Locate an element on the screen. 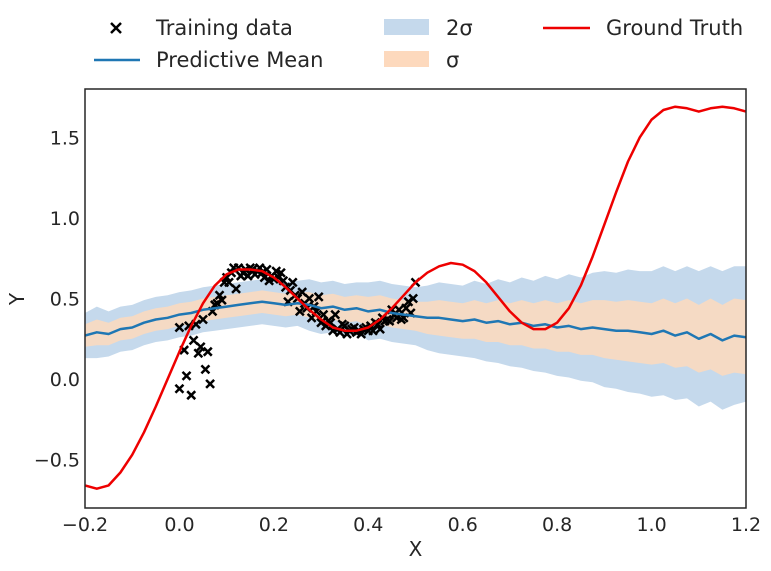 The height and width of the screenshot is (571, 771). x-tick-label: 1.0 is located at coordinates (651, 525).